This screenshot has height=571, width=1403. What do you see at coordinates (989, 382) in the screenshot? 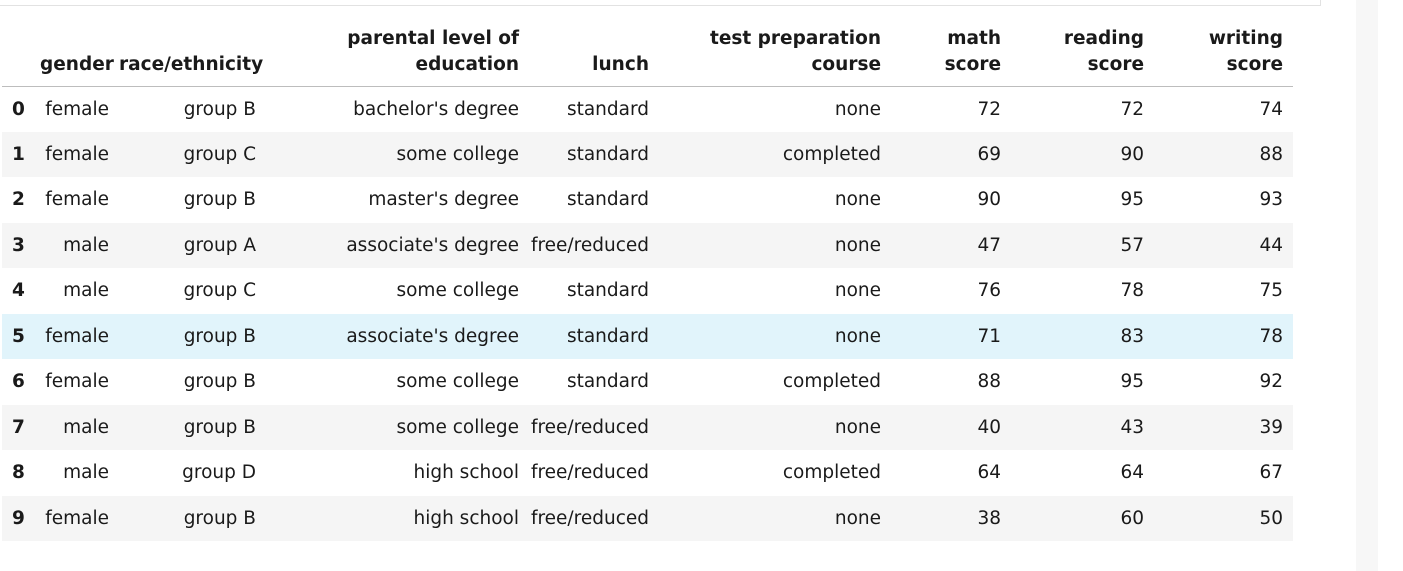
I see `math-score-cell: 88` at bounding box center [989, 382].